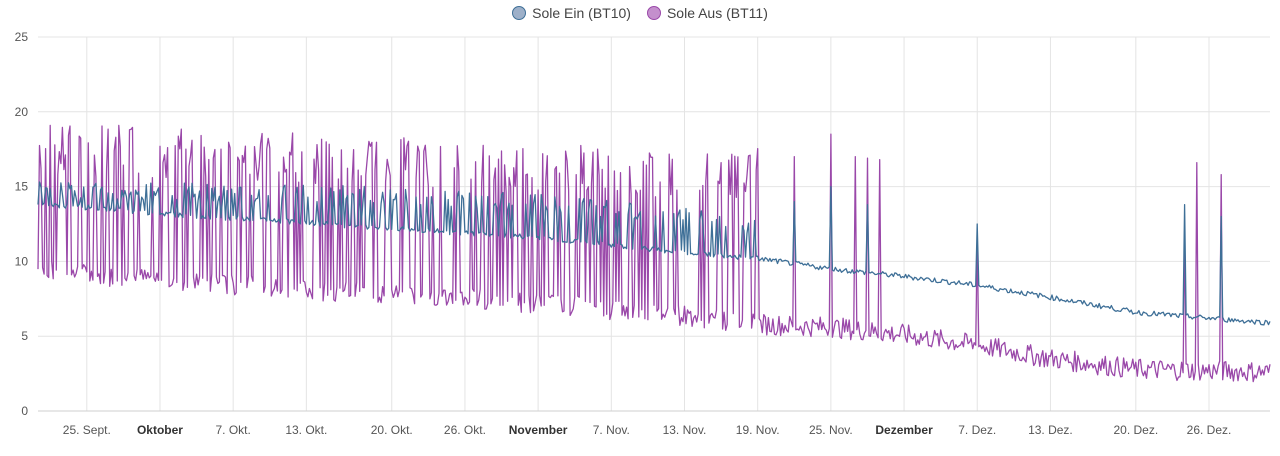  Describe the element at coordinates (581, 13) in the screenshot. I see `legend-label-sole-ein: Sole Ein (BT10)` at that location.